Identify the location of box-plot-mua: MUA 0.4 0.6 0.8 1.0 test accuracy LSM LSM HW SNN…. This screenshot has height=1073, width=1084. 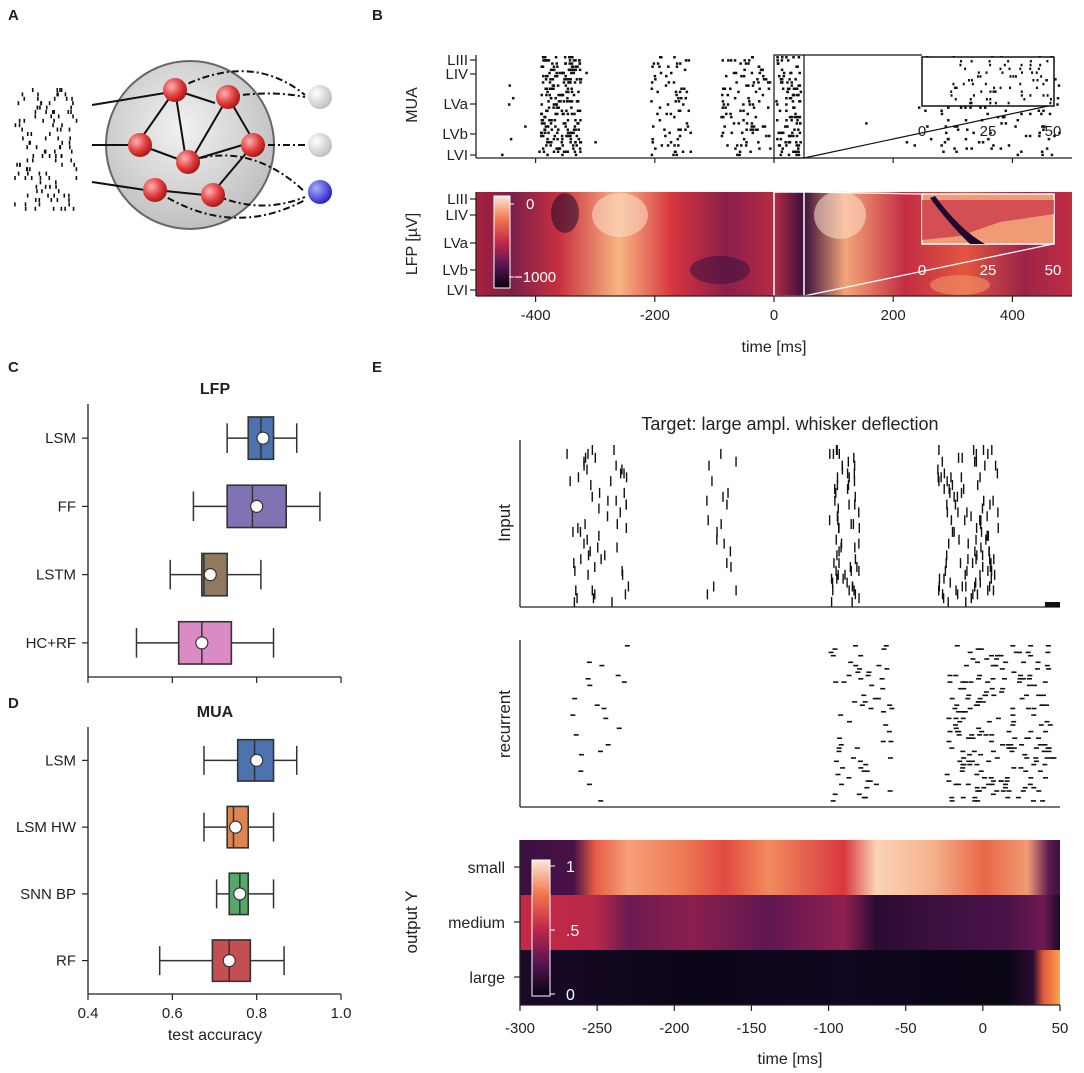
(183, 874).